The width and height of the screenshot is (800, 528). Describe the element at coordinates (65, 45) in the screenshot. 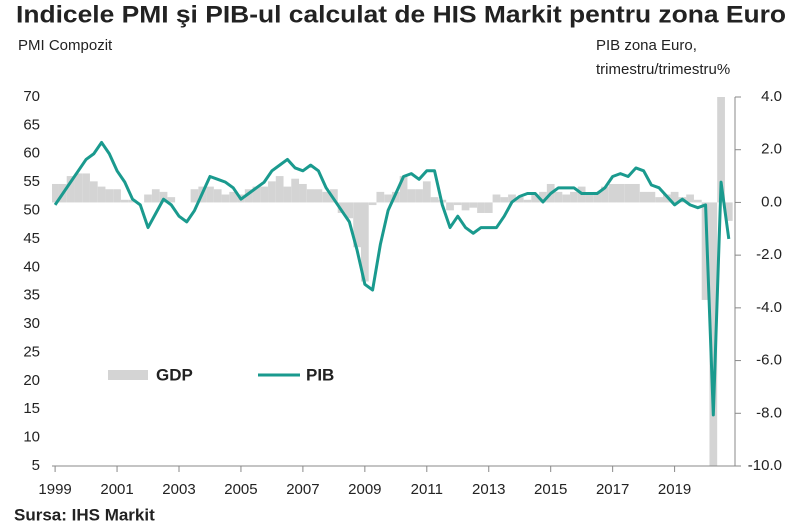

I see `y-axis-label: PMI Compozit` at that location.